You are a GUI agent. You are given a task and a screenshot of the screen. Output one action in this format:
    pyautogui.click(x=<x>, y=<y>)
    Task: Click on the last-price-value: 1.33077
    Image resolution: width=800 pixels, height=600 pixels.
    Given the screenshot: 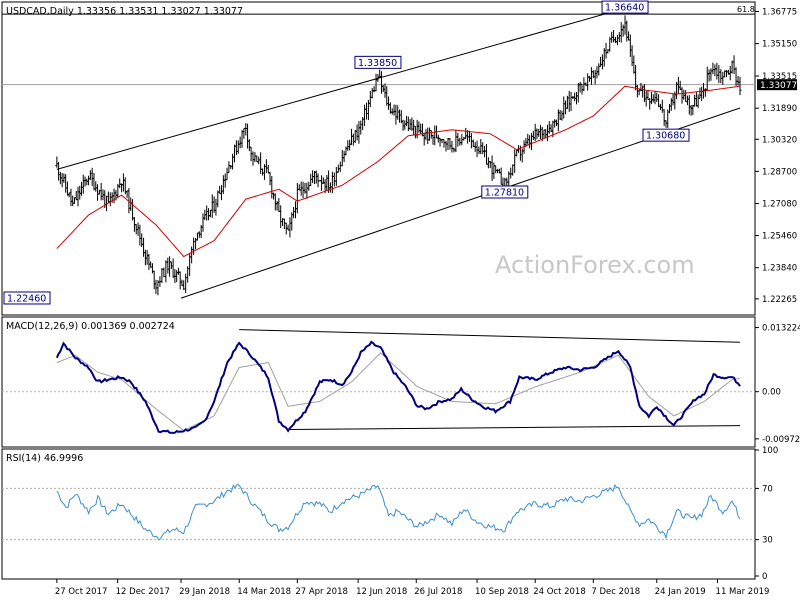 What is the action you would take?
    pyautogui.click(x=778, y=86)
    